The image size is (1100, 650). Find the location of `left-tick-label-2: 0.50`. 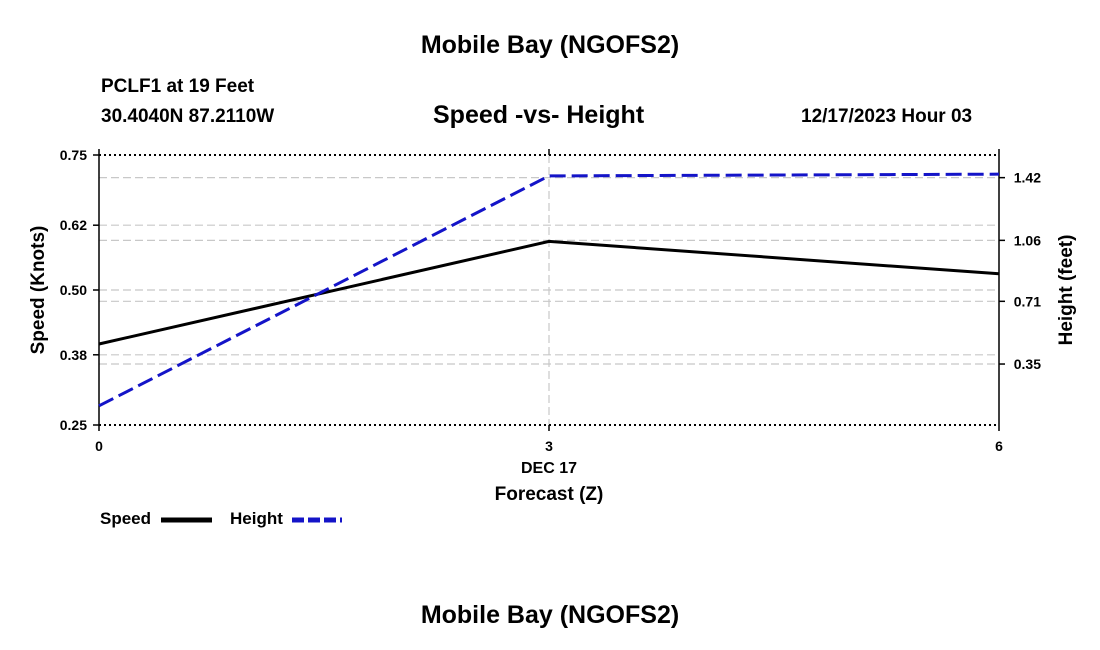

left-tick-label-2: 0.50 is located at coordinates (73, 290).